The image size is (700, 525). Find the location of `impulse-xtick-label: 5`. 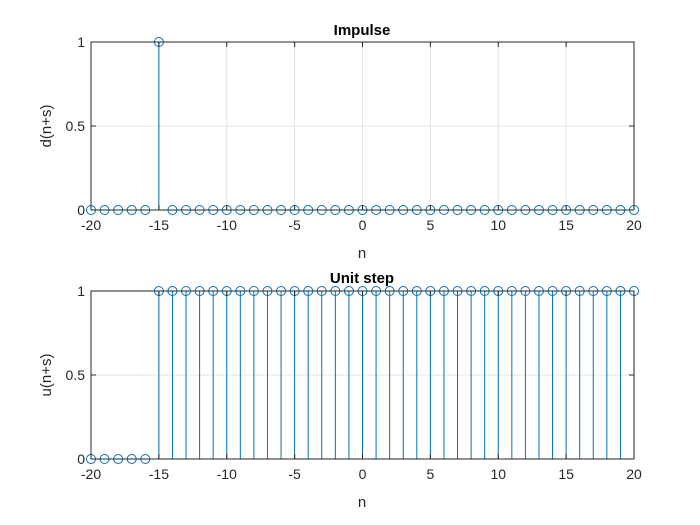

impulse-xtick-label: 5 is located at coordinates (430, 225).